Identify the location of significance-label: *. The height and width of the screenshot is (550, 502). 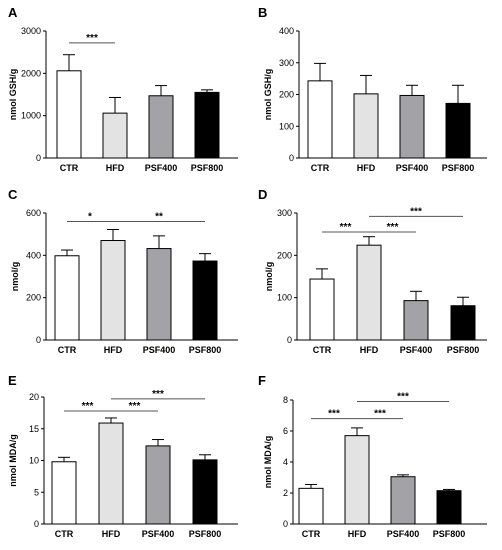
(90, 216).